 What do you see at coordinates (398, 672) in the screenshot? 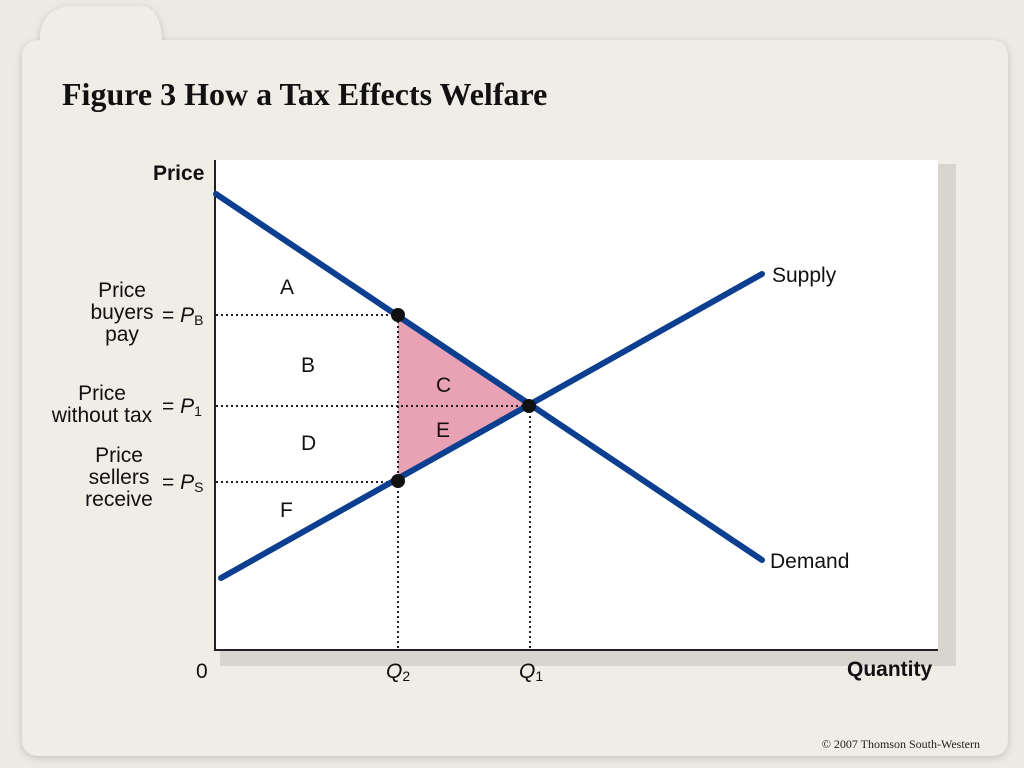
I see `q2-label: Q2` at bounding box center [398, 672].